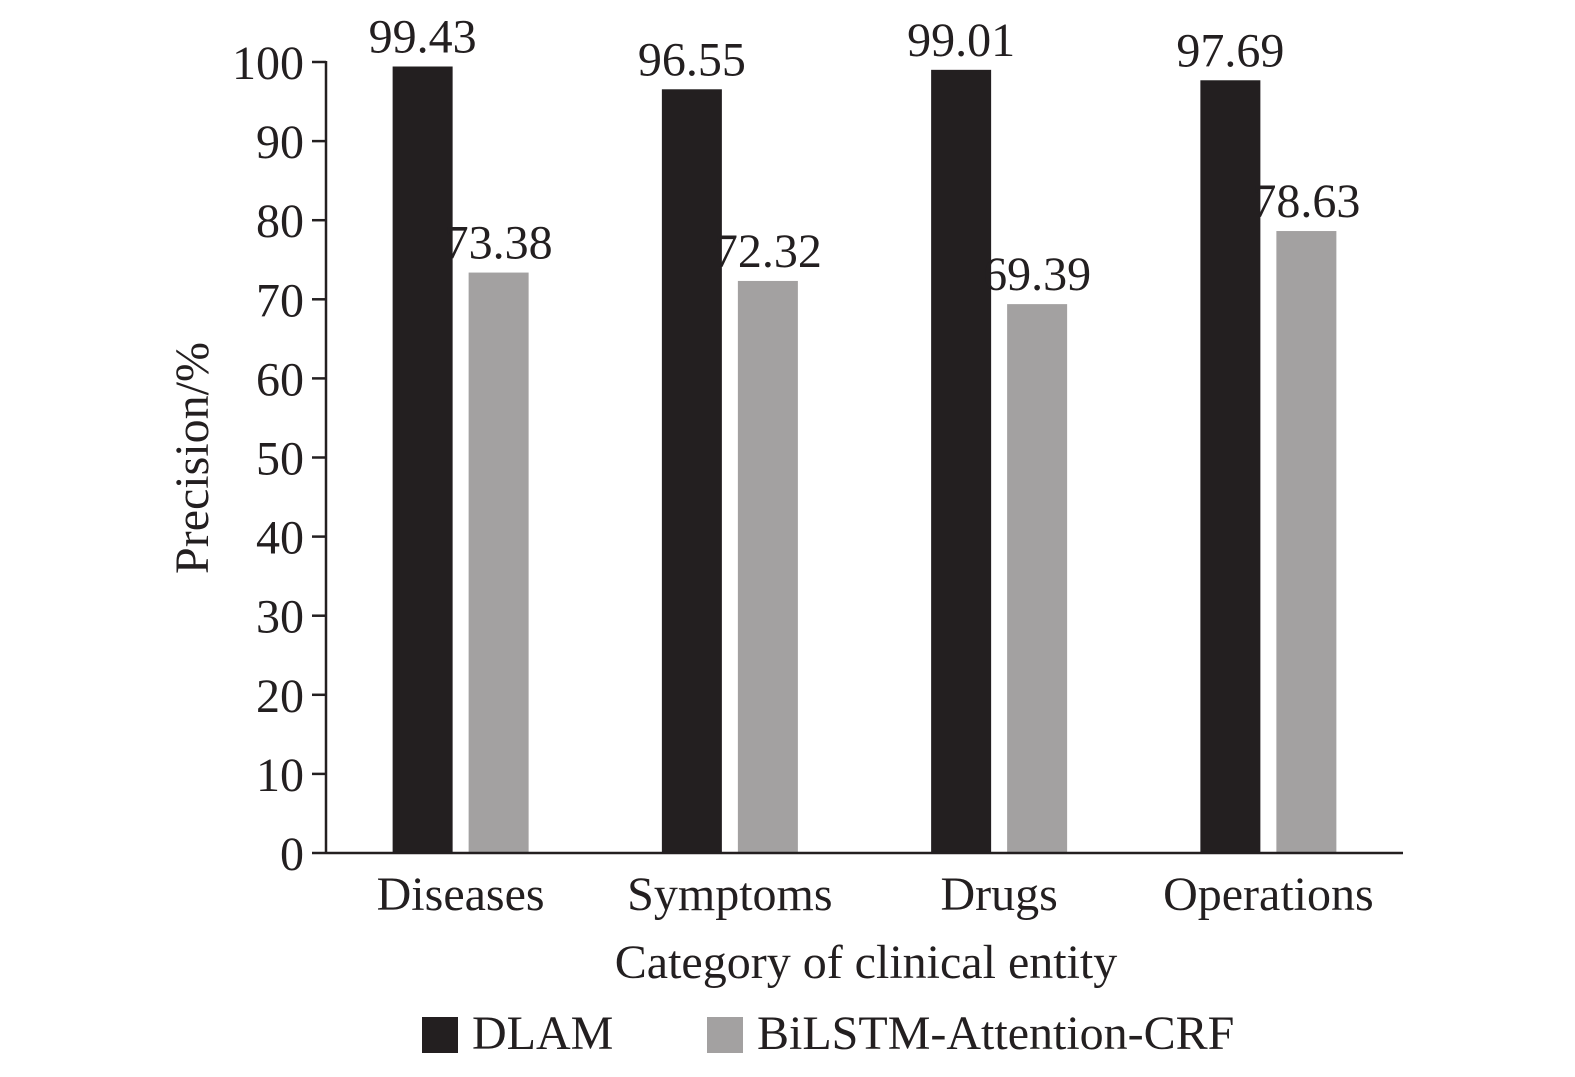  What do you see at coordinates (280, 300) in the screenshot?
I see `y-tick-label: 70` at bounding box center [280, 300].